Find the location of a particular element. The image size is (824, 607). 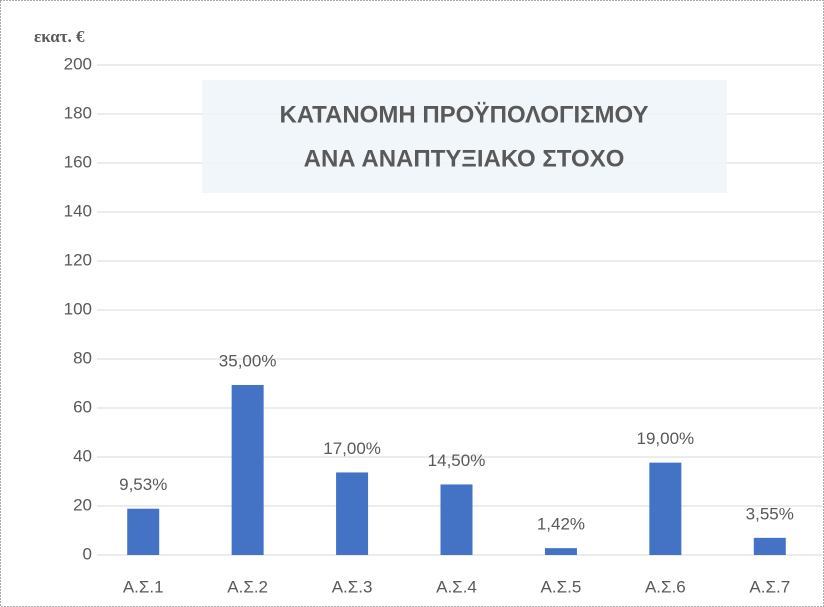

y-axis-label: εκατ. € is located at coordinates (59, 36).